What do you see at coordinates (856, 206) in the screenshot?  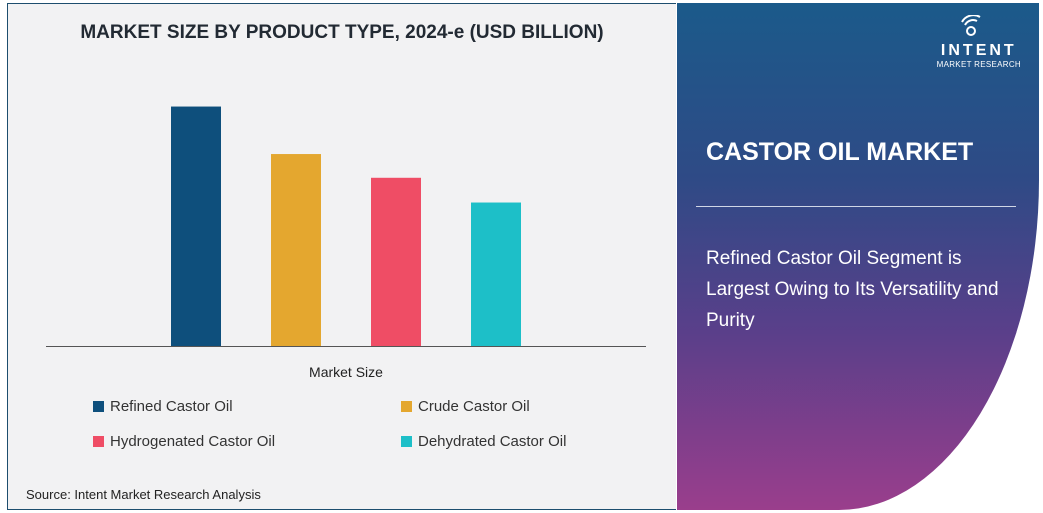 I see `divider` at bounding box center [856, 206].